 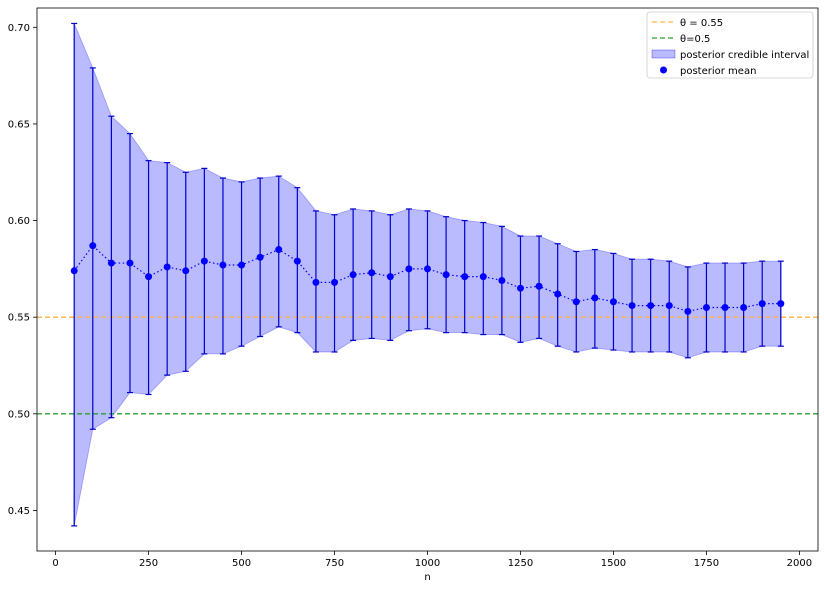 I want to click on x-axis-label: n, so click(x=427, y=577).